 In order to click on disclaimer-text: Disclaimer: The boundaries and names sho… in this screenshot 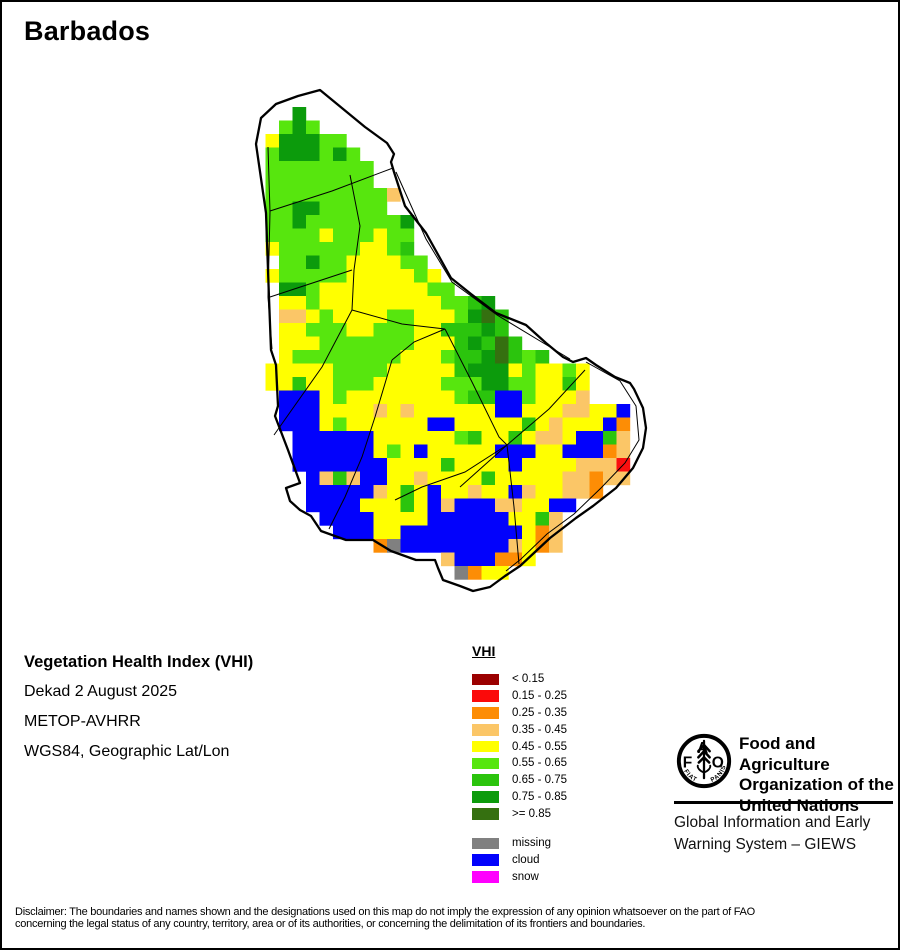, I will do `click(455, 918)`.